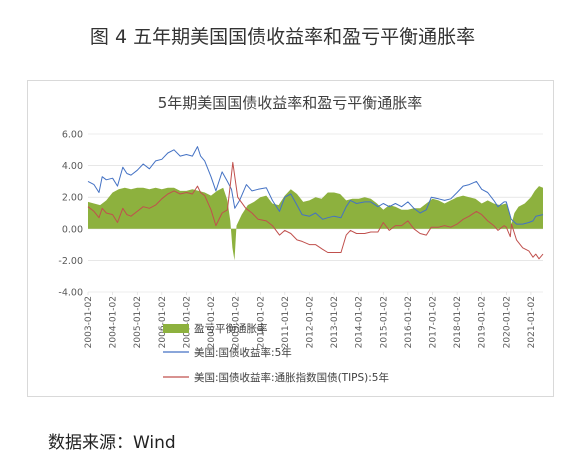 This screenshot has width=565, height=461. Describe the element at coordinates (360, 322) in the screenshot. I see `x-tick-label: 2014-01-02` at that location.